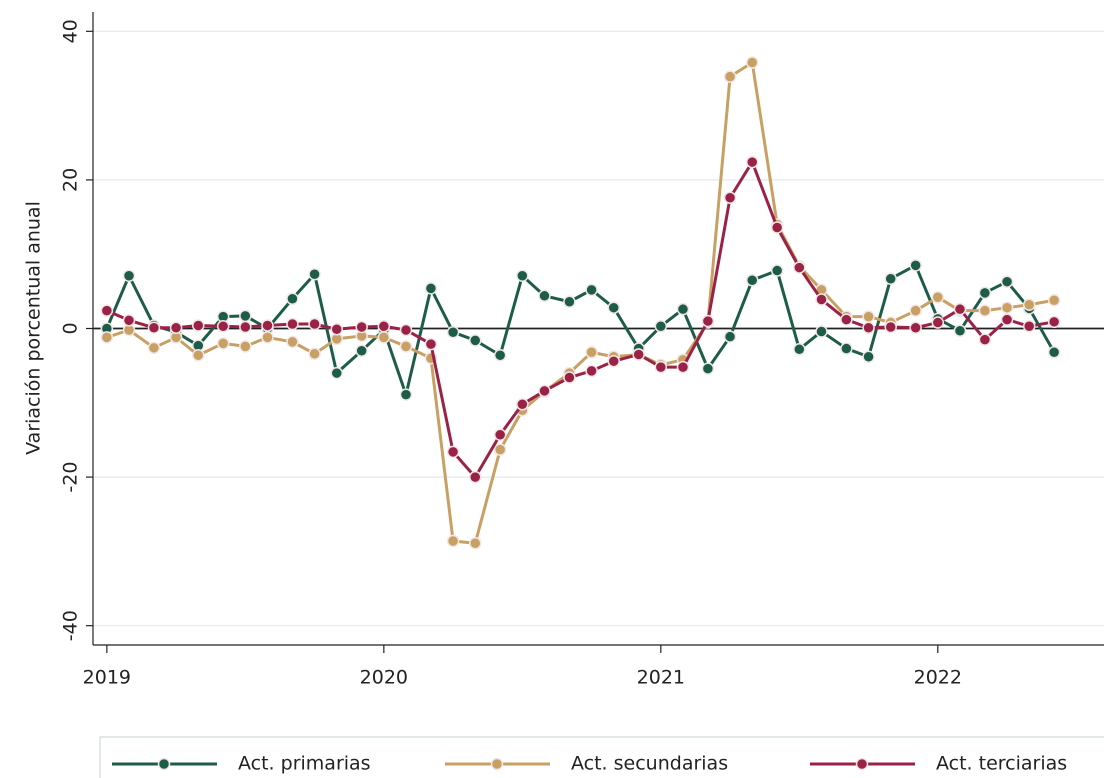  I want to click on y-axis-label: Variación porcentual anual, so click(34, 328).